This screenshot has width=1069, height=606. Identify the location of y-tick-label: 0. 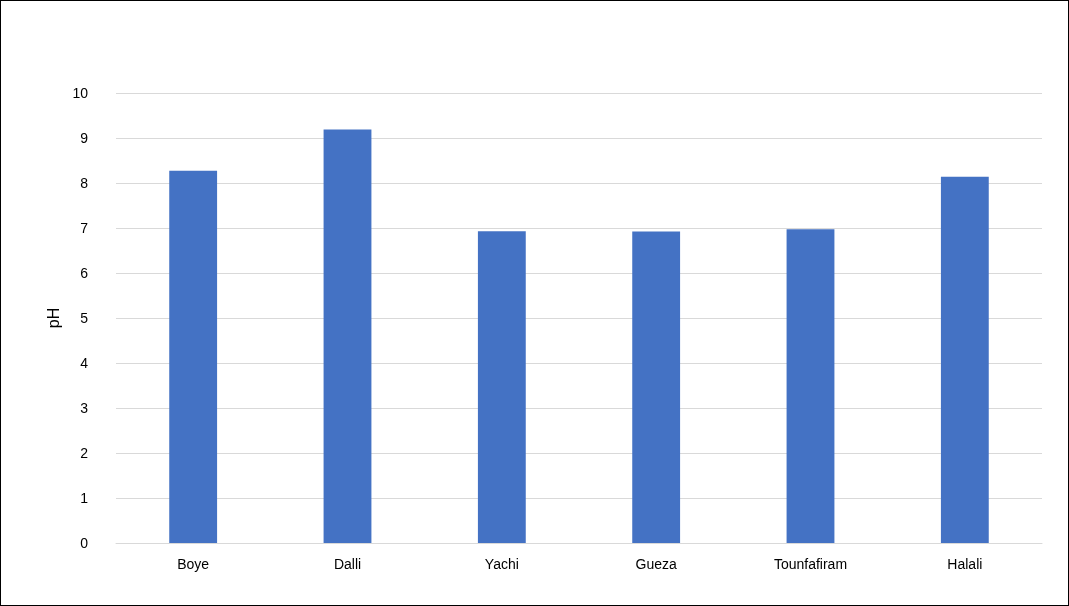
(84, 543).